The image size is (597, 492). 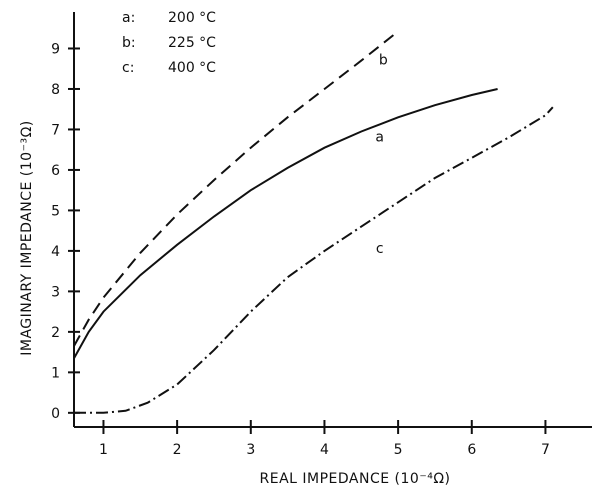 What do you see at coordinates (55, 414) in the screenshot?
I see `y-tick-label: 0` at bounding box center [55, 414].